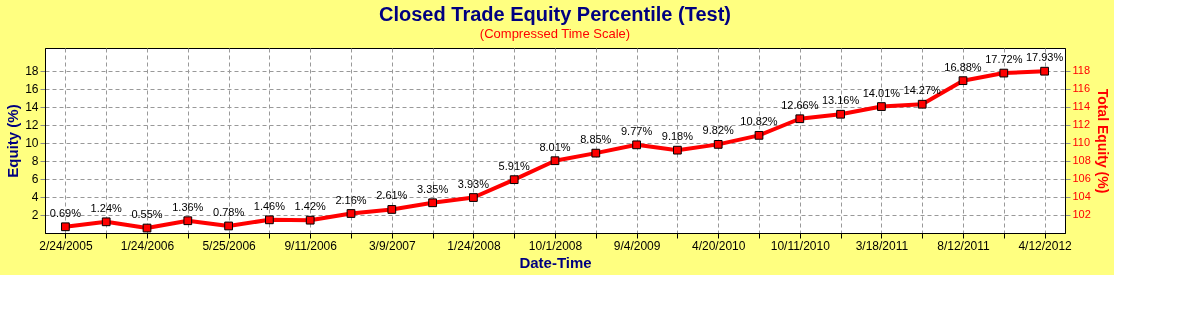 The image size is (1202, 321). I want to click on text: 3.35%, so click(433, 188).